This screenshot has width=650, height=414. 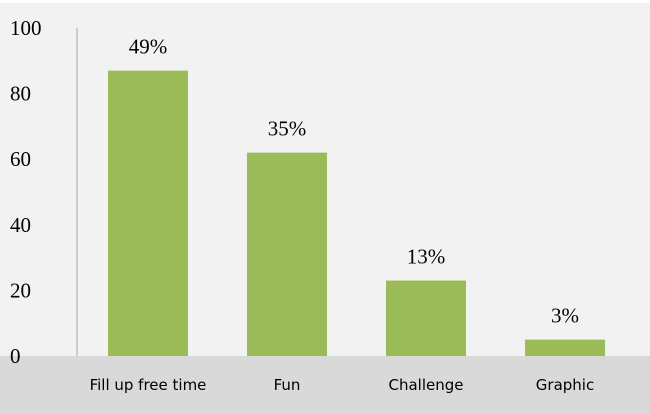 I want to click on category-label-2: Challenge, so click(x=426, y=385).